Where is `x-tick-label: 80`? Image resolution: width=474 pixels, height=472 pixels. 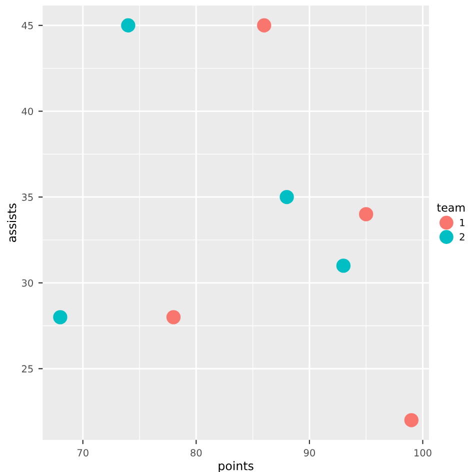
x-tick-label: 80 is located at coordinates (196, 452).